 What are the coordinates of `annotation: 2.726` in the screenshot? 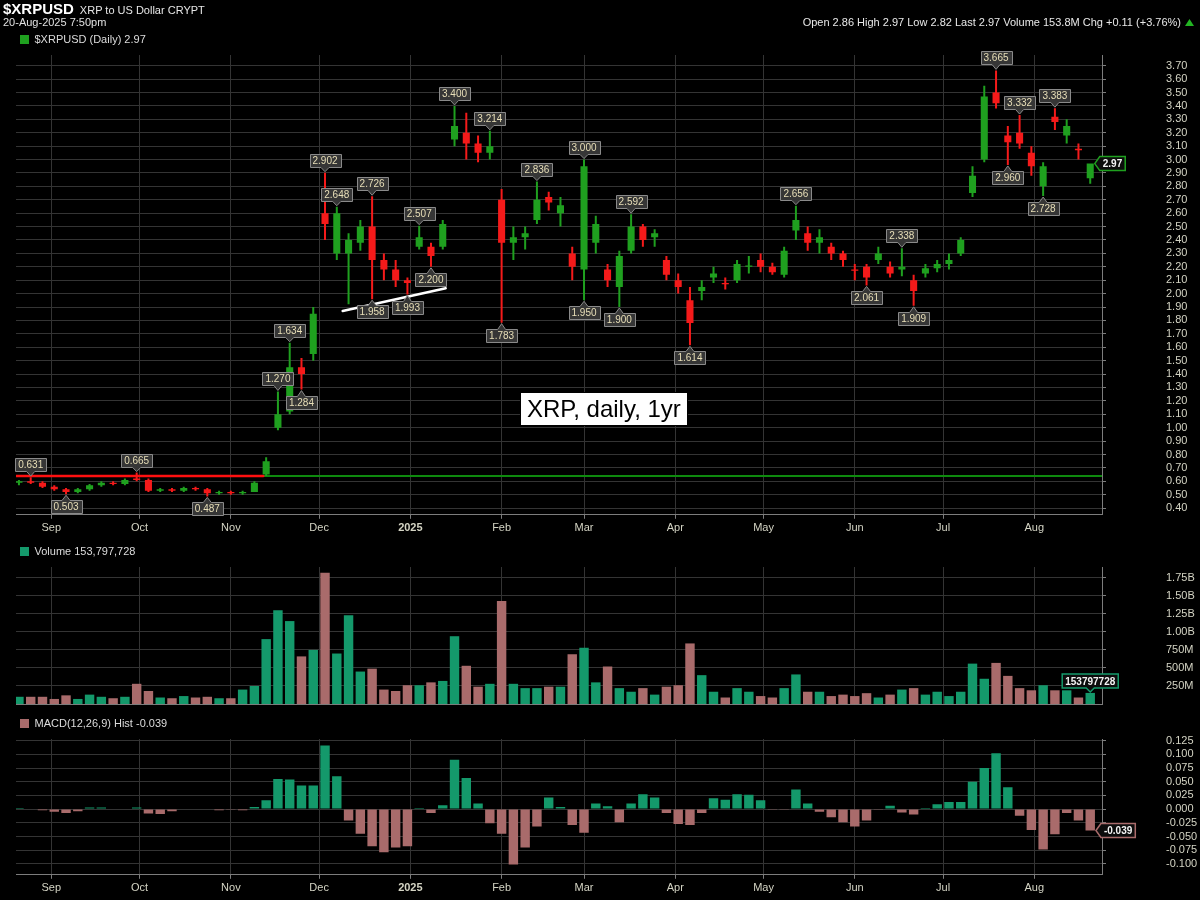 It's located at (372, 184).